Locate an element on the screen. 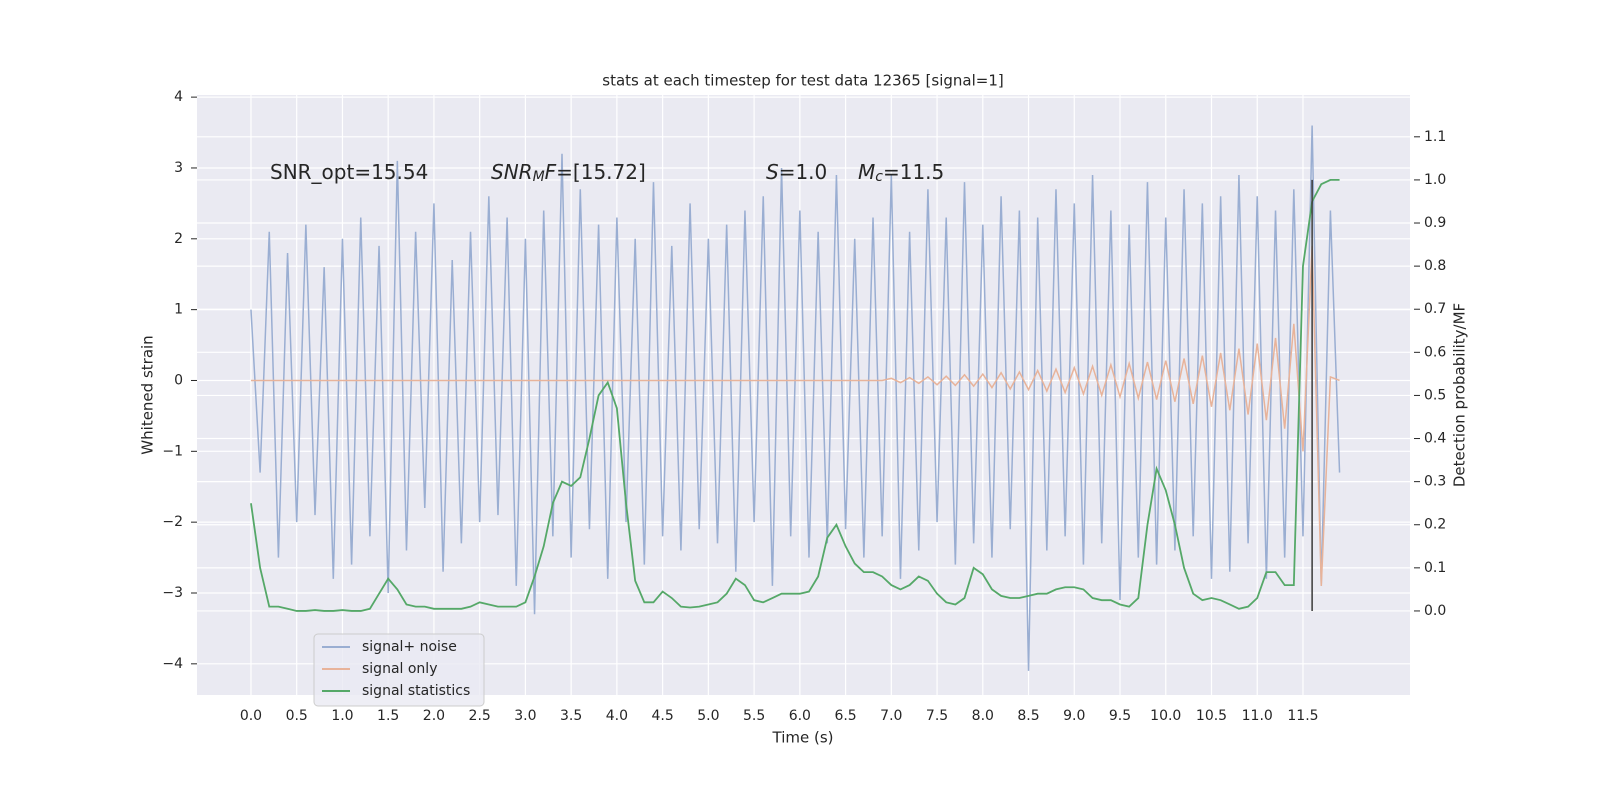  x-tick-label: 2.0 is located at coordinates (434, 716).